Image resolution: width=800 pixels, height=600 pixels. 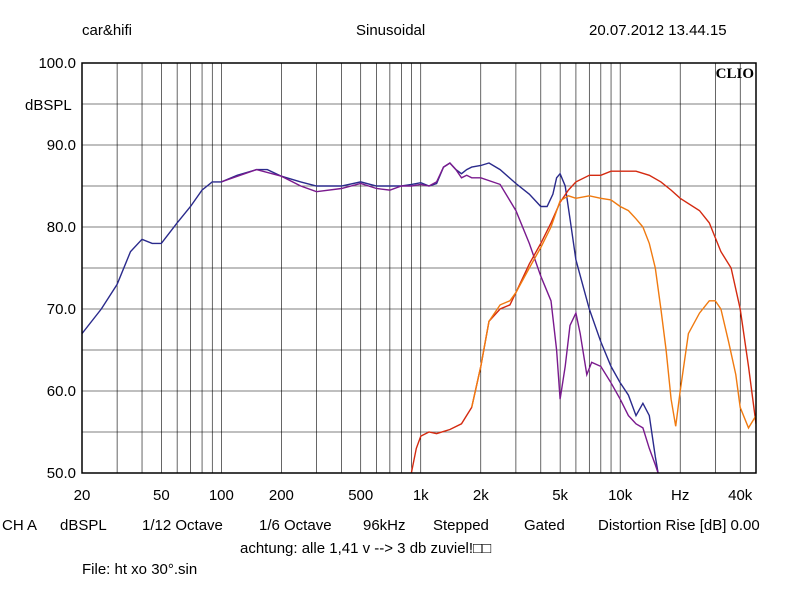 What do you see at coordinates (61, 473) in the screenshot?
I see `y-tick-label: 50.0` at bounding box center [61, 473].